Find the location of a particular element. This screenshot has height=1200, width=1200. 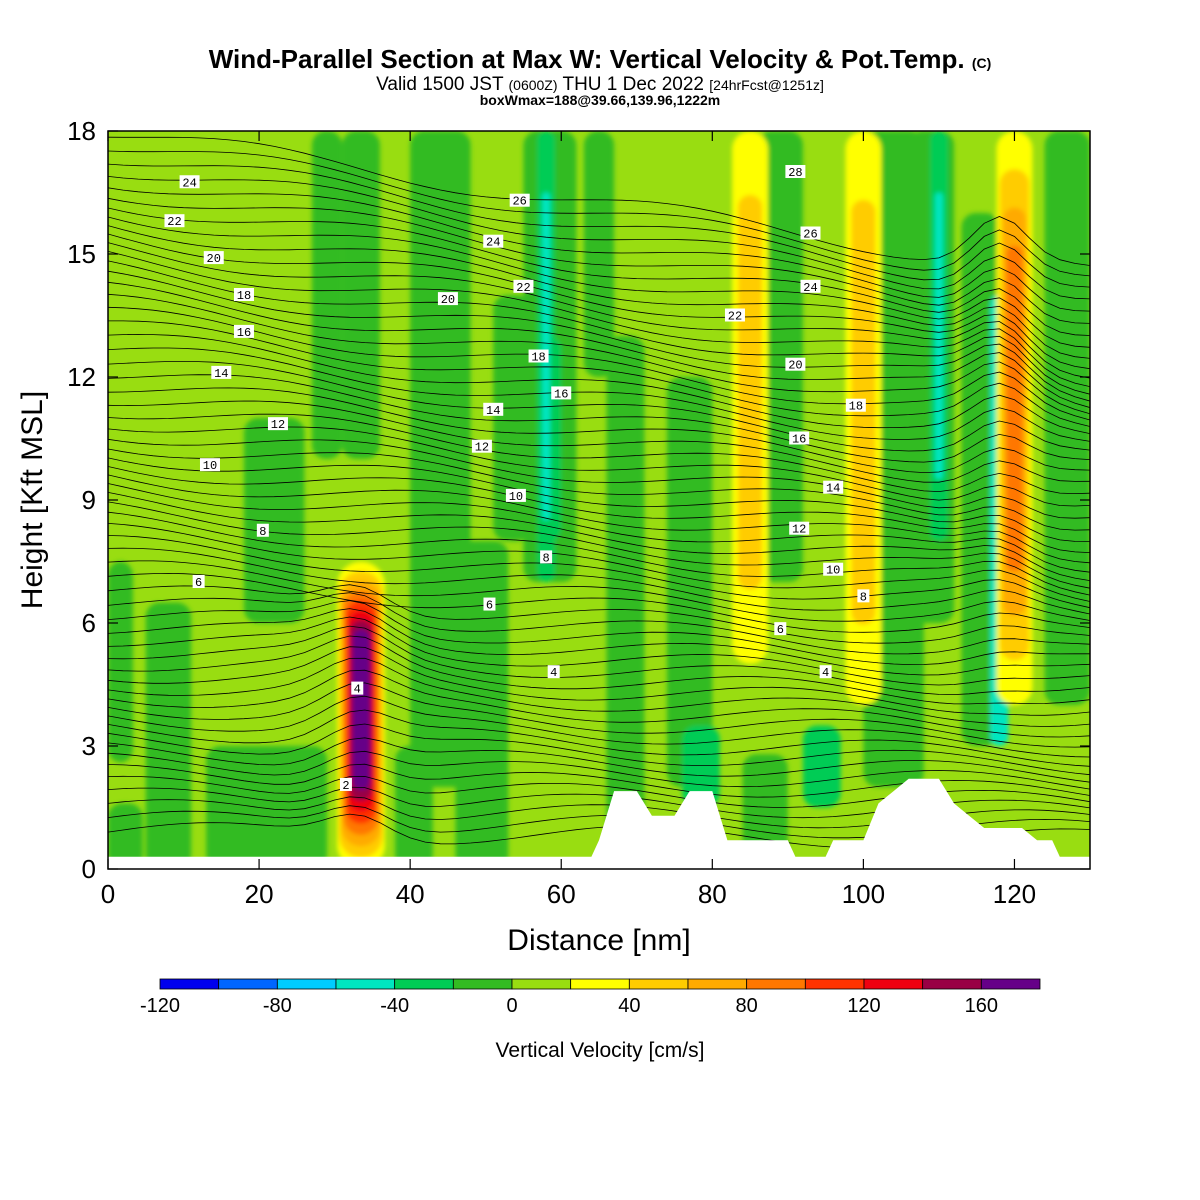

x-tick-label: 80 is located at coordinates (712, 894).